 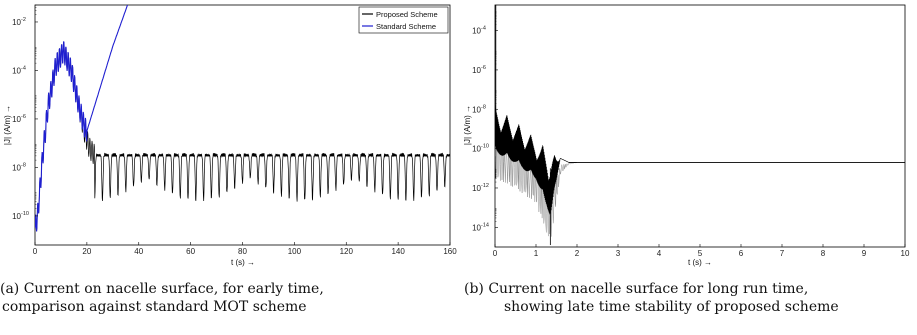 What do you see at coordinates (23, 117) in the screenshot?
I see `chart-a-ytick-exponent: -6` at bounding box center [23, 117].